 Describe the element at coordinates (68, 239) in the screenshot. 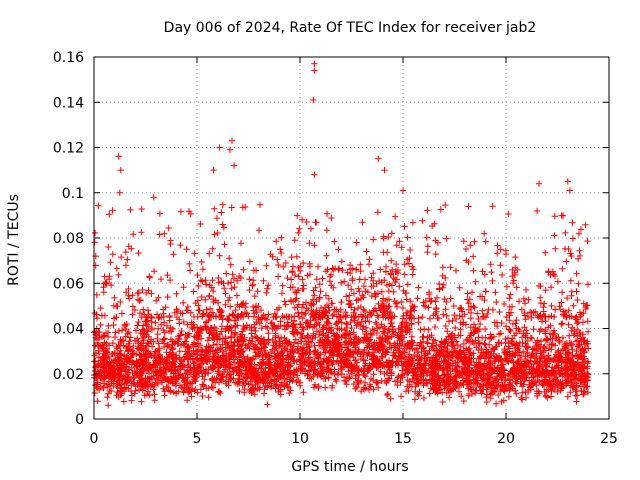

I see `y-tick-label: 0.08` at that location.